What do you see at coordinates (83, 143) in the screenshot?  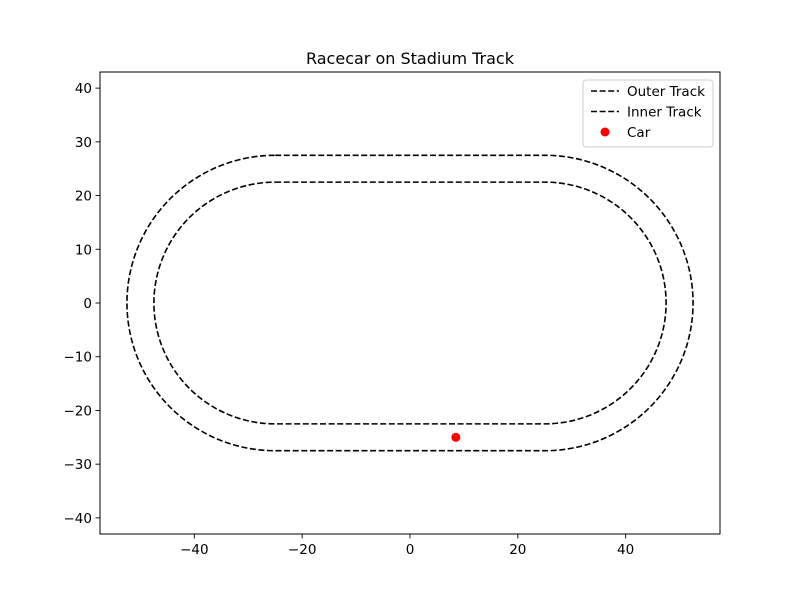 I see `y-tick-label: 30` at bounding box center [83, 143].